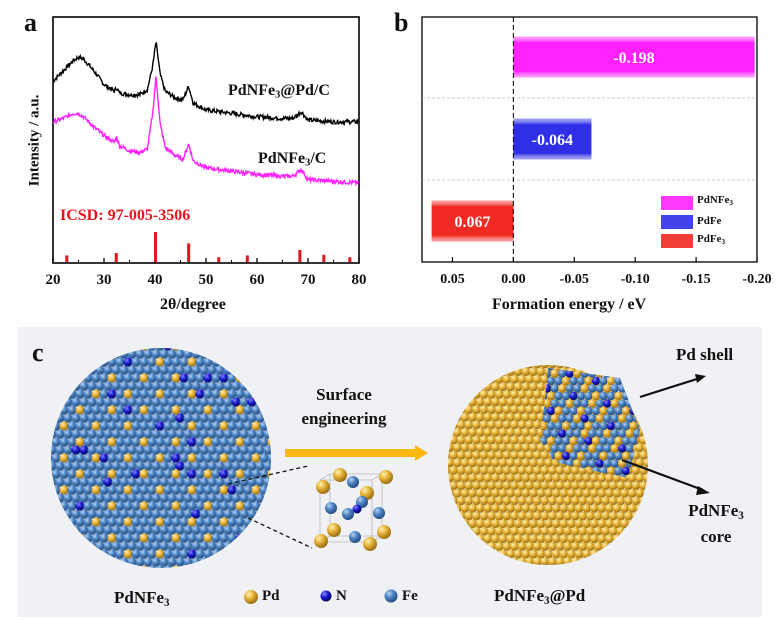 This screenshot has width=780, height=620. Describe the element at coordinates (677, 241) in the screenshot. I see `legend-swatch-pdfe3` at that location.